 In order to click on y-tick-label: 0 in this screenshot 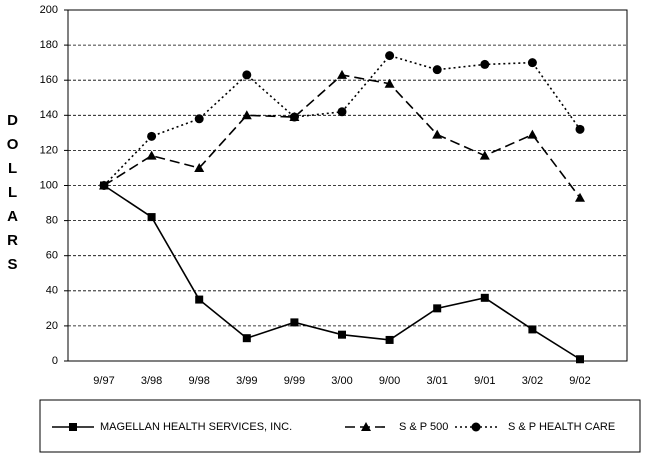, I will do `click(55, 361)`.